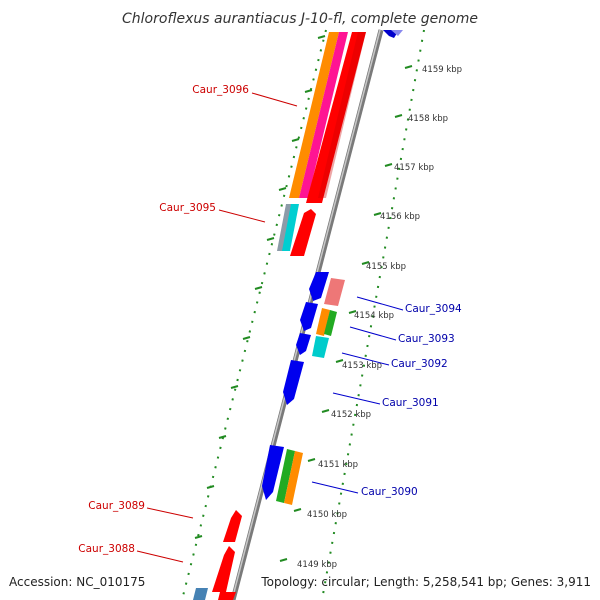  I want to click on gene-label-caur-3090: Caur_3090, so click(389, 492).